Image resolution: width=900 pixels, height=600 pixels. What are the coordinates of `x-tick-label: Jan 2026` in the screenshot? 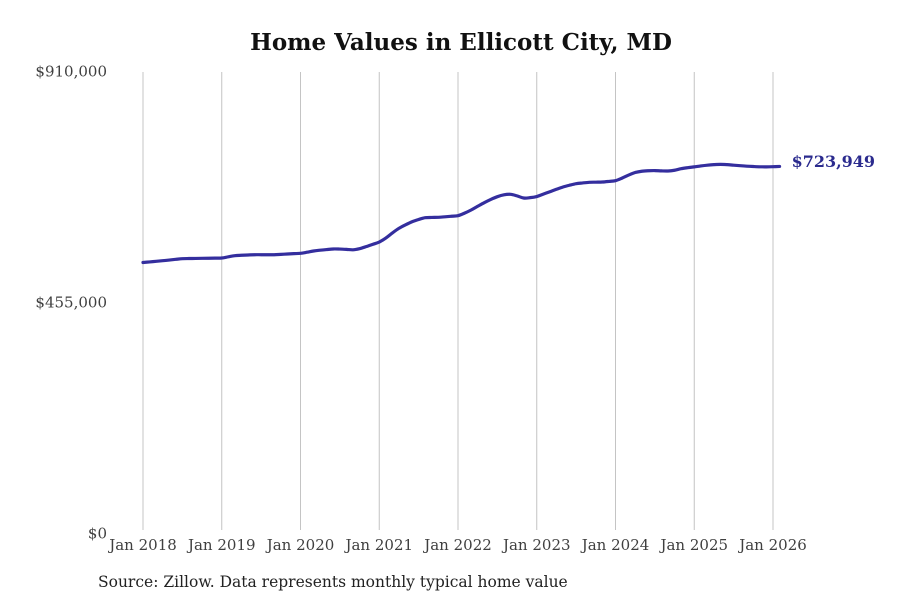 It's located at (772, 545).